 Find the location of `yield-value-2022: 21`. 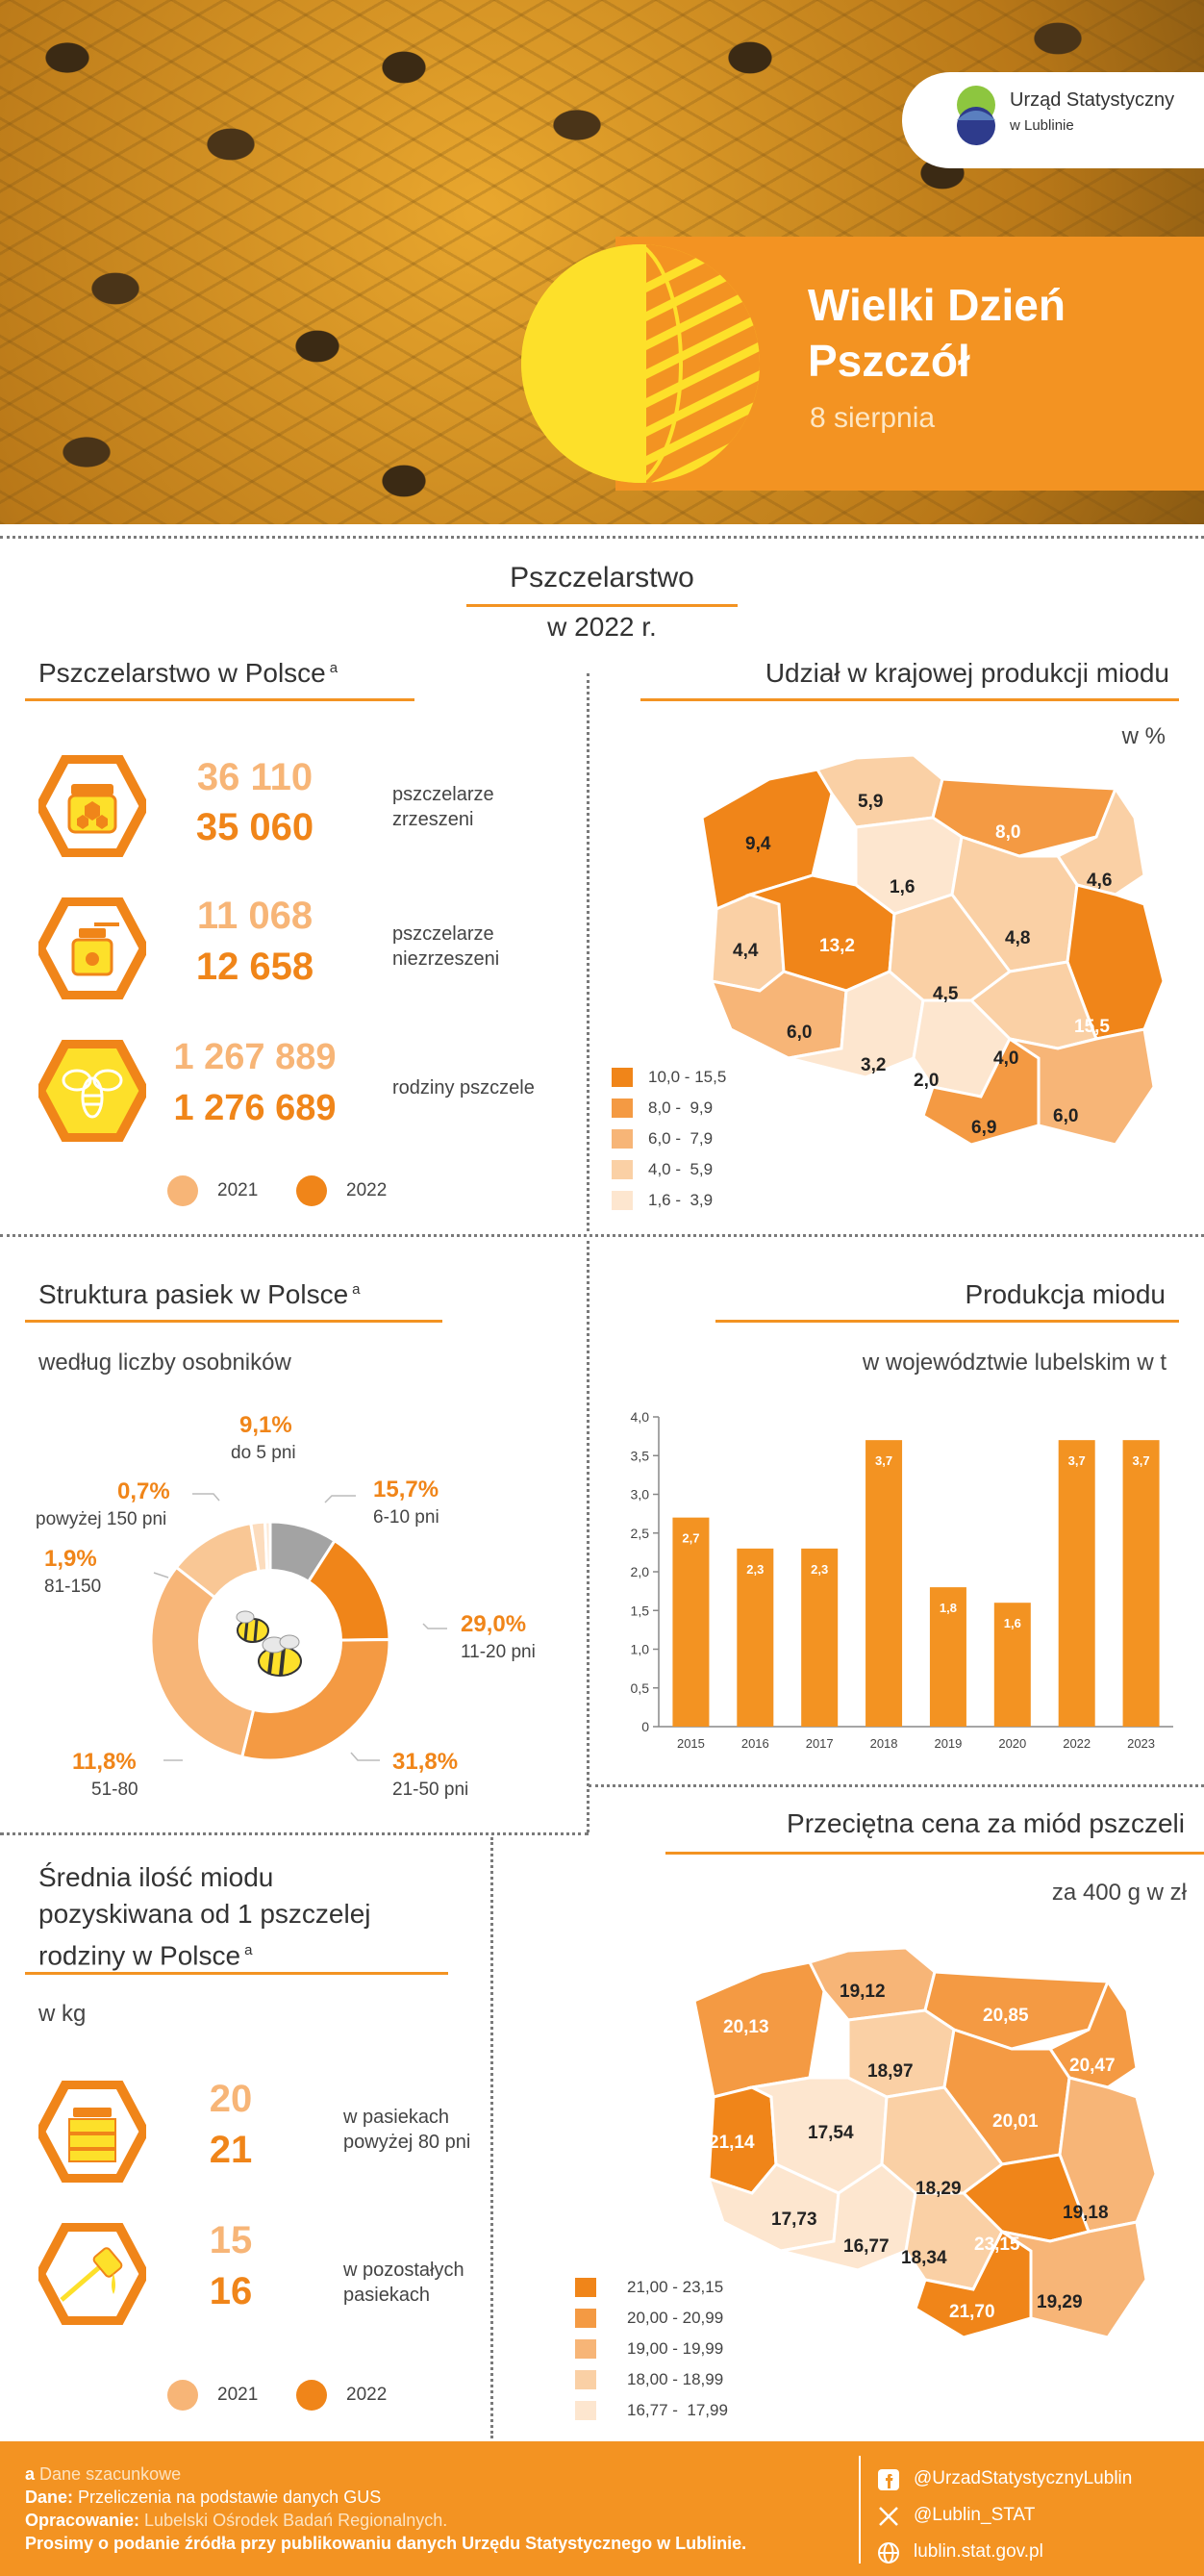

yield-value-2022: 21 is located at coordinates (231, 2150).